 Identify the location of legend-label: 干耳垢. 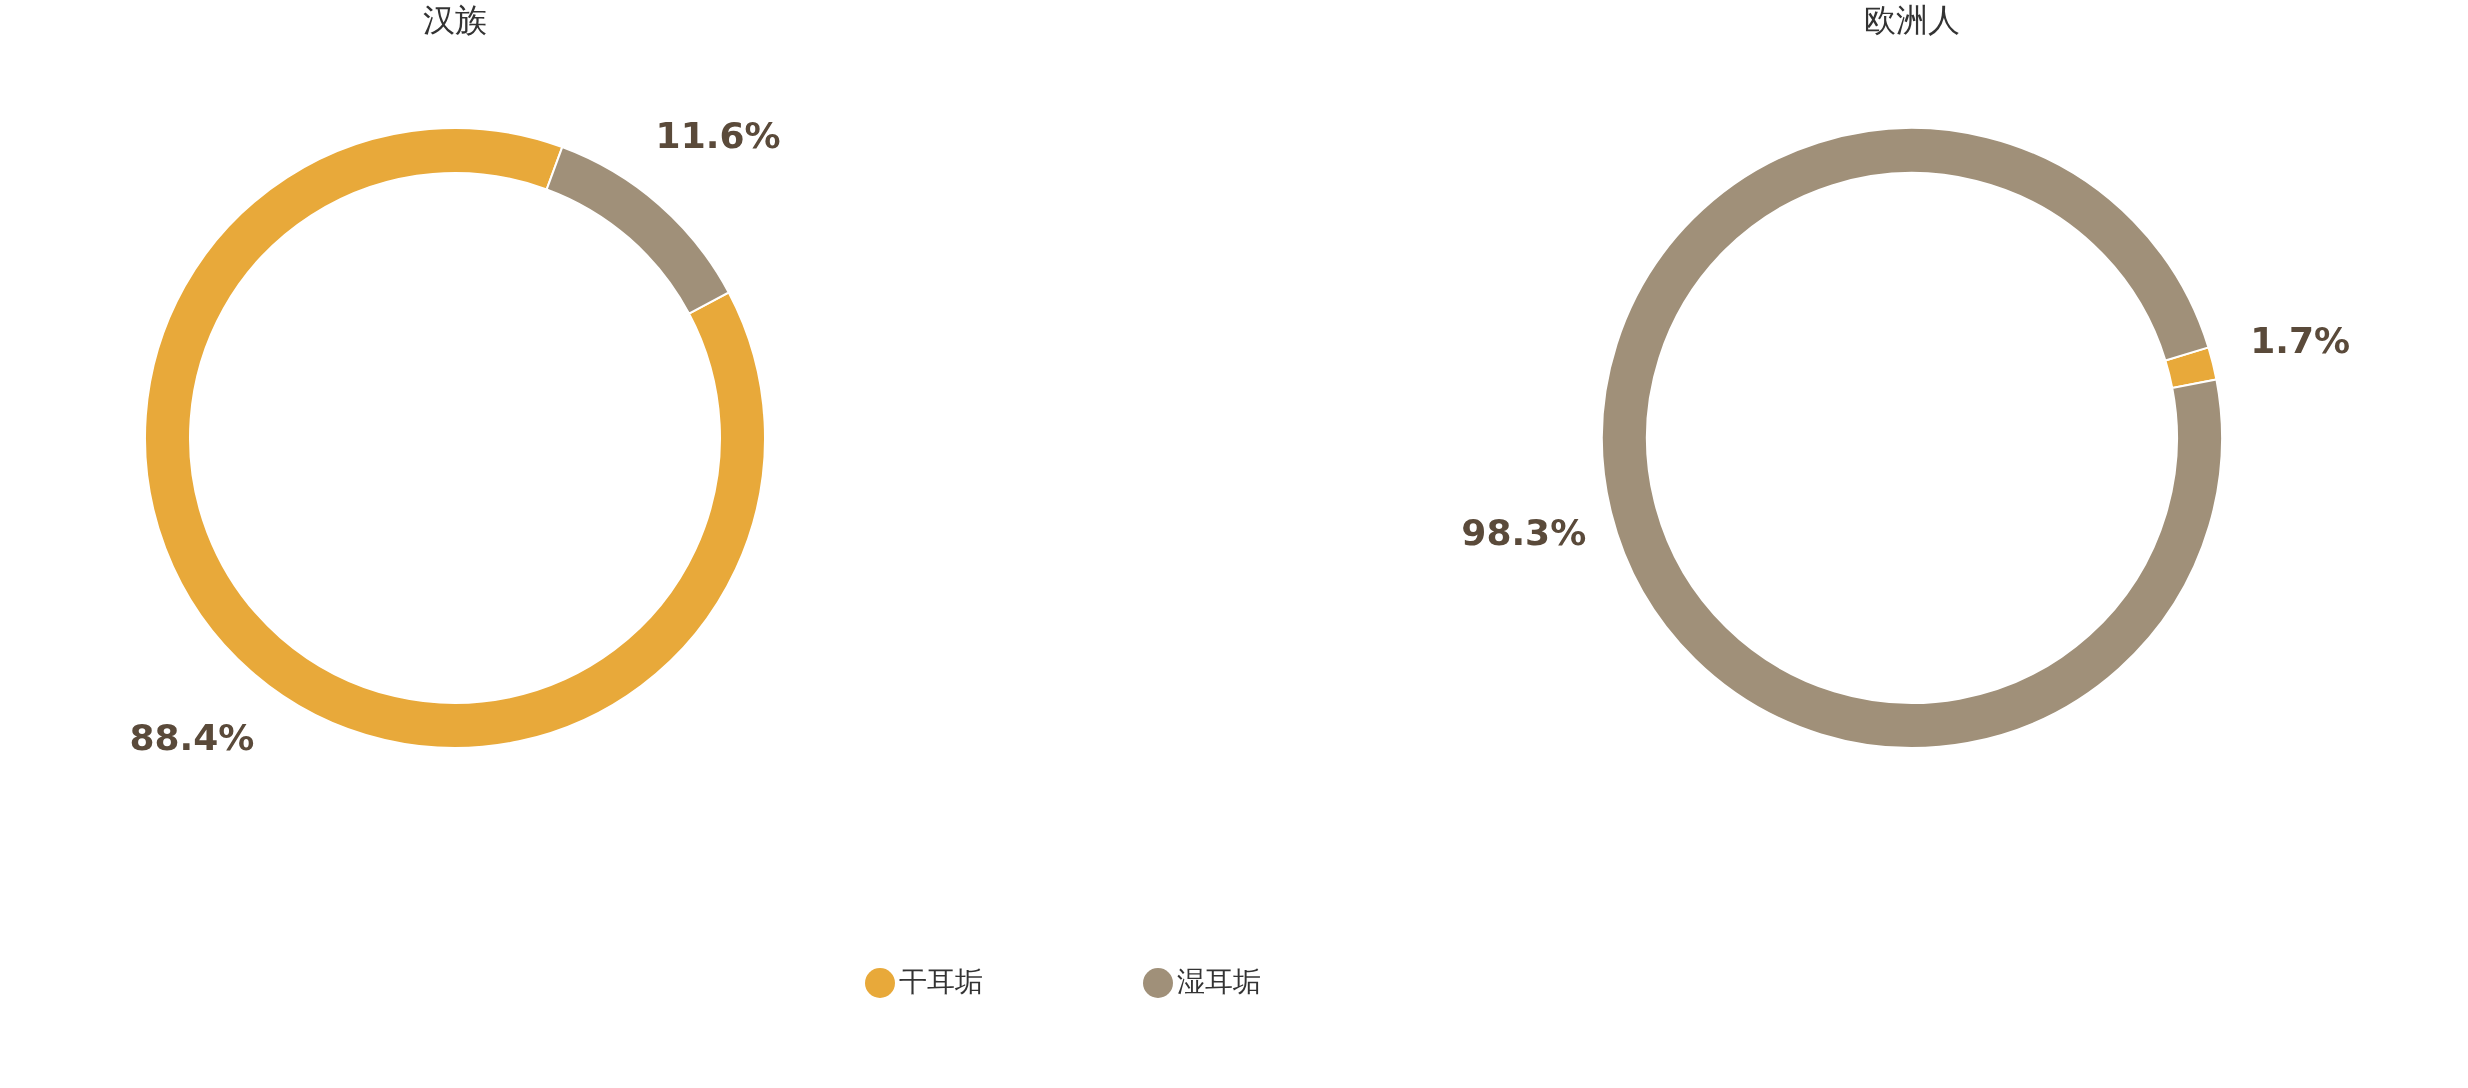
(941, 981).